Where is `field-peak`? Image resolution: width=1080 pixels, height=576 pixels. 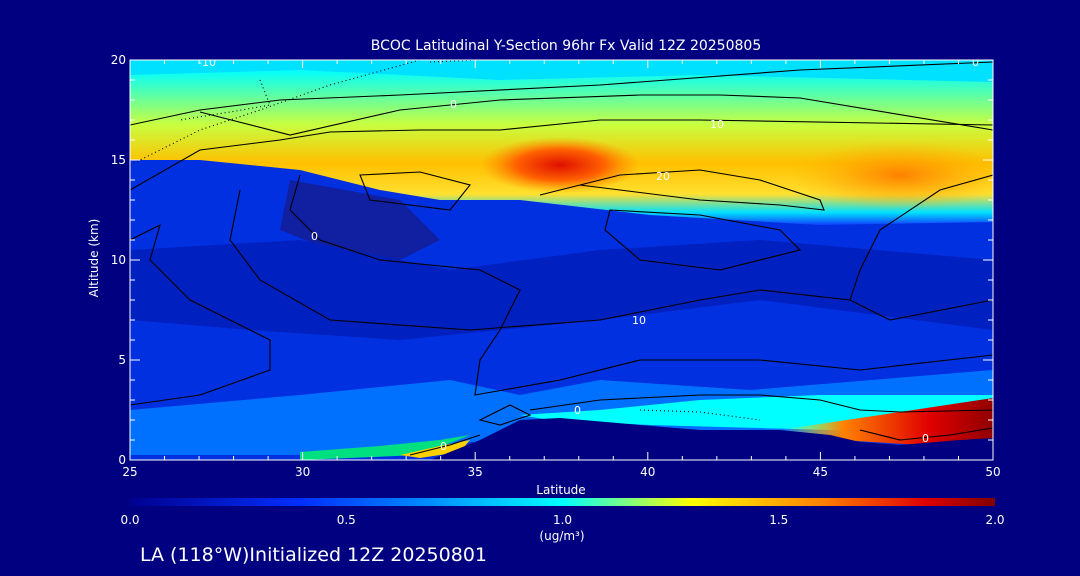 field-peak is located at coordinates (560, 165).